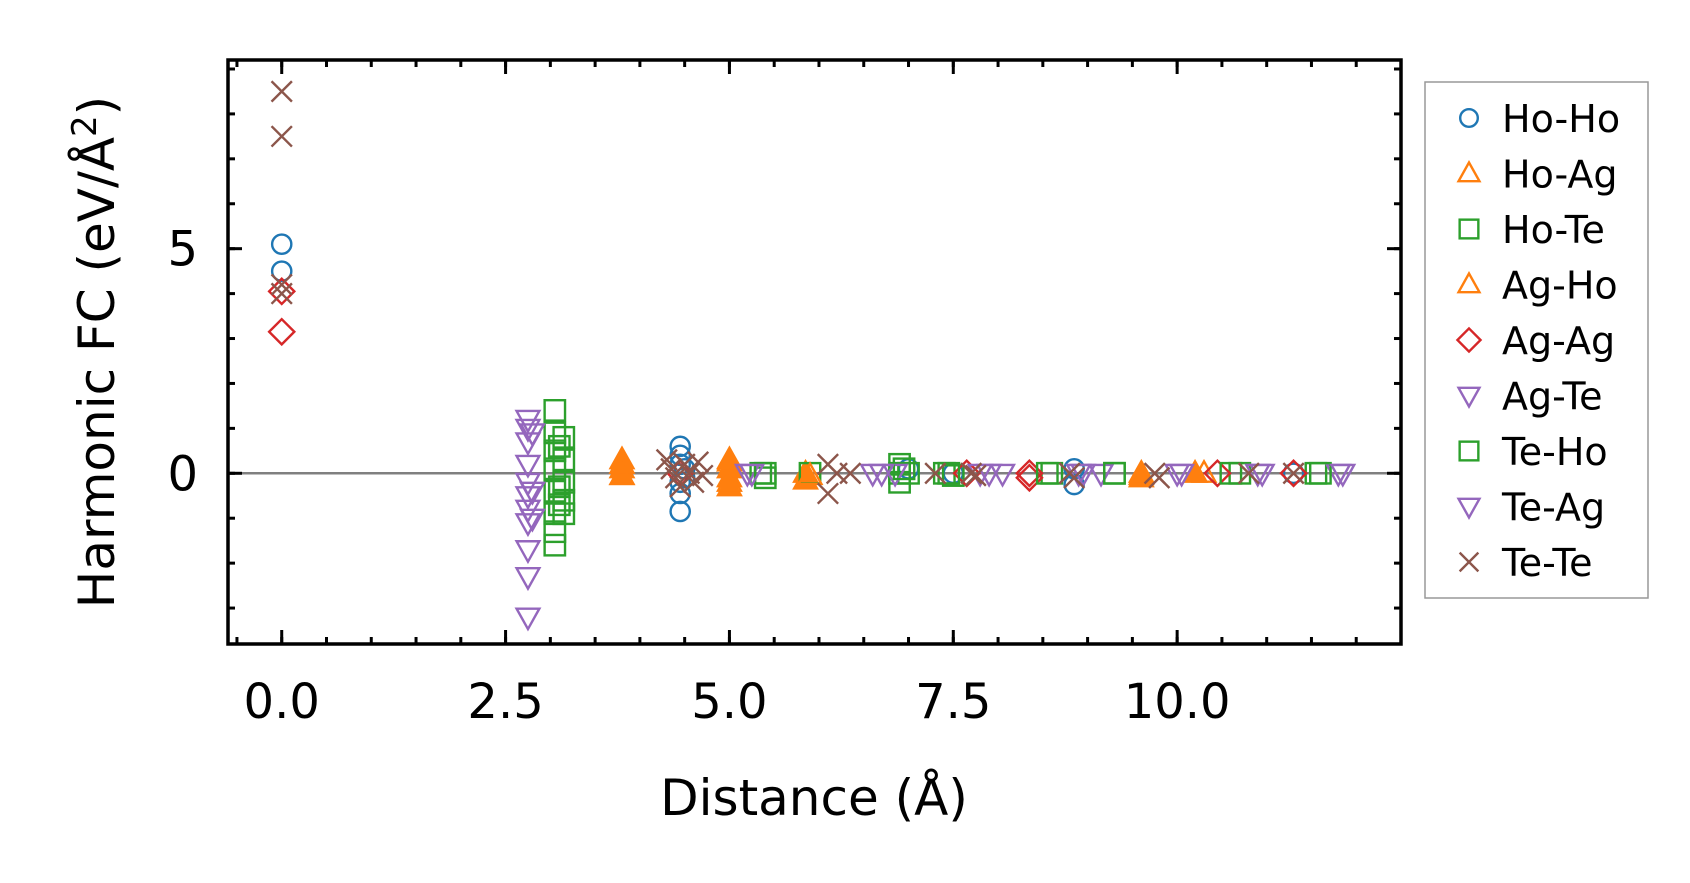 The width and height of the screenshot is (1690, 883). Describe the element at coordinates (282, 702) in the screenshot. I see `x-tick-label: 0.0` at that location.